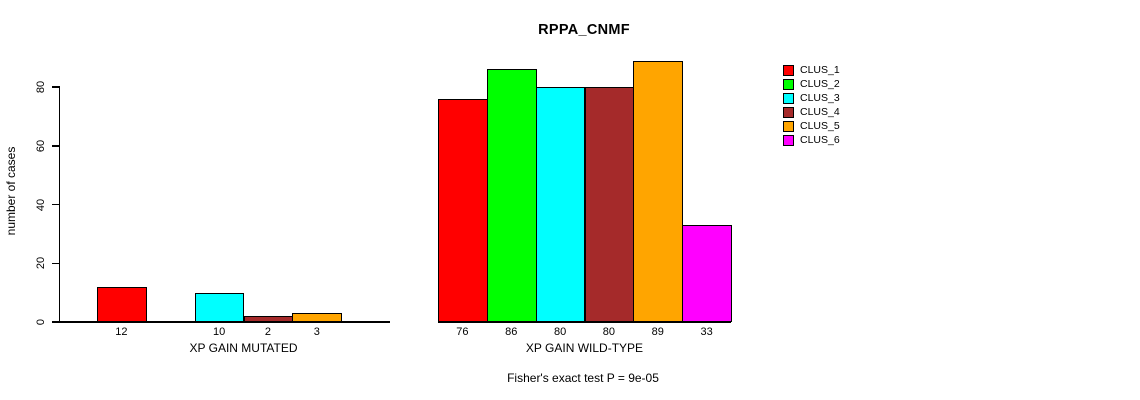 The image size is (1140, 400). Describe the element at coordinates (11, 191) in the screenshot. I see `y-axis-label: number of cases` at that location.